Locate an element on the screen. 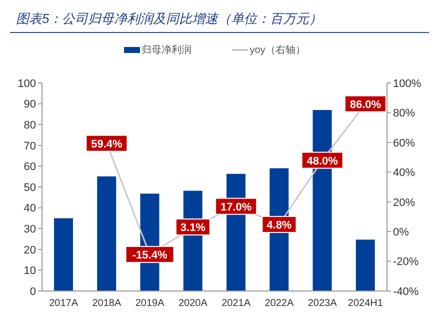 The width and height of the screenshot is (439, 336). x-tick-label: 2021A is located at coordinates (236, 304).